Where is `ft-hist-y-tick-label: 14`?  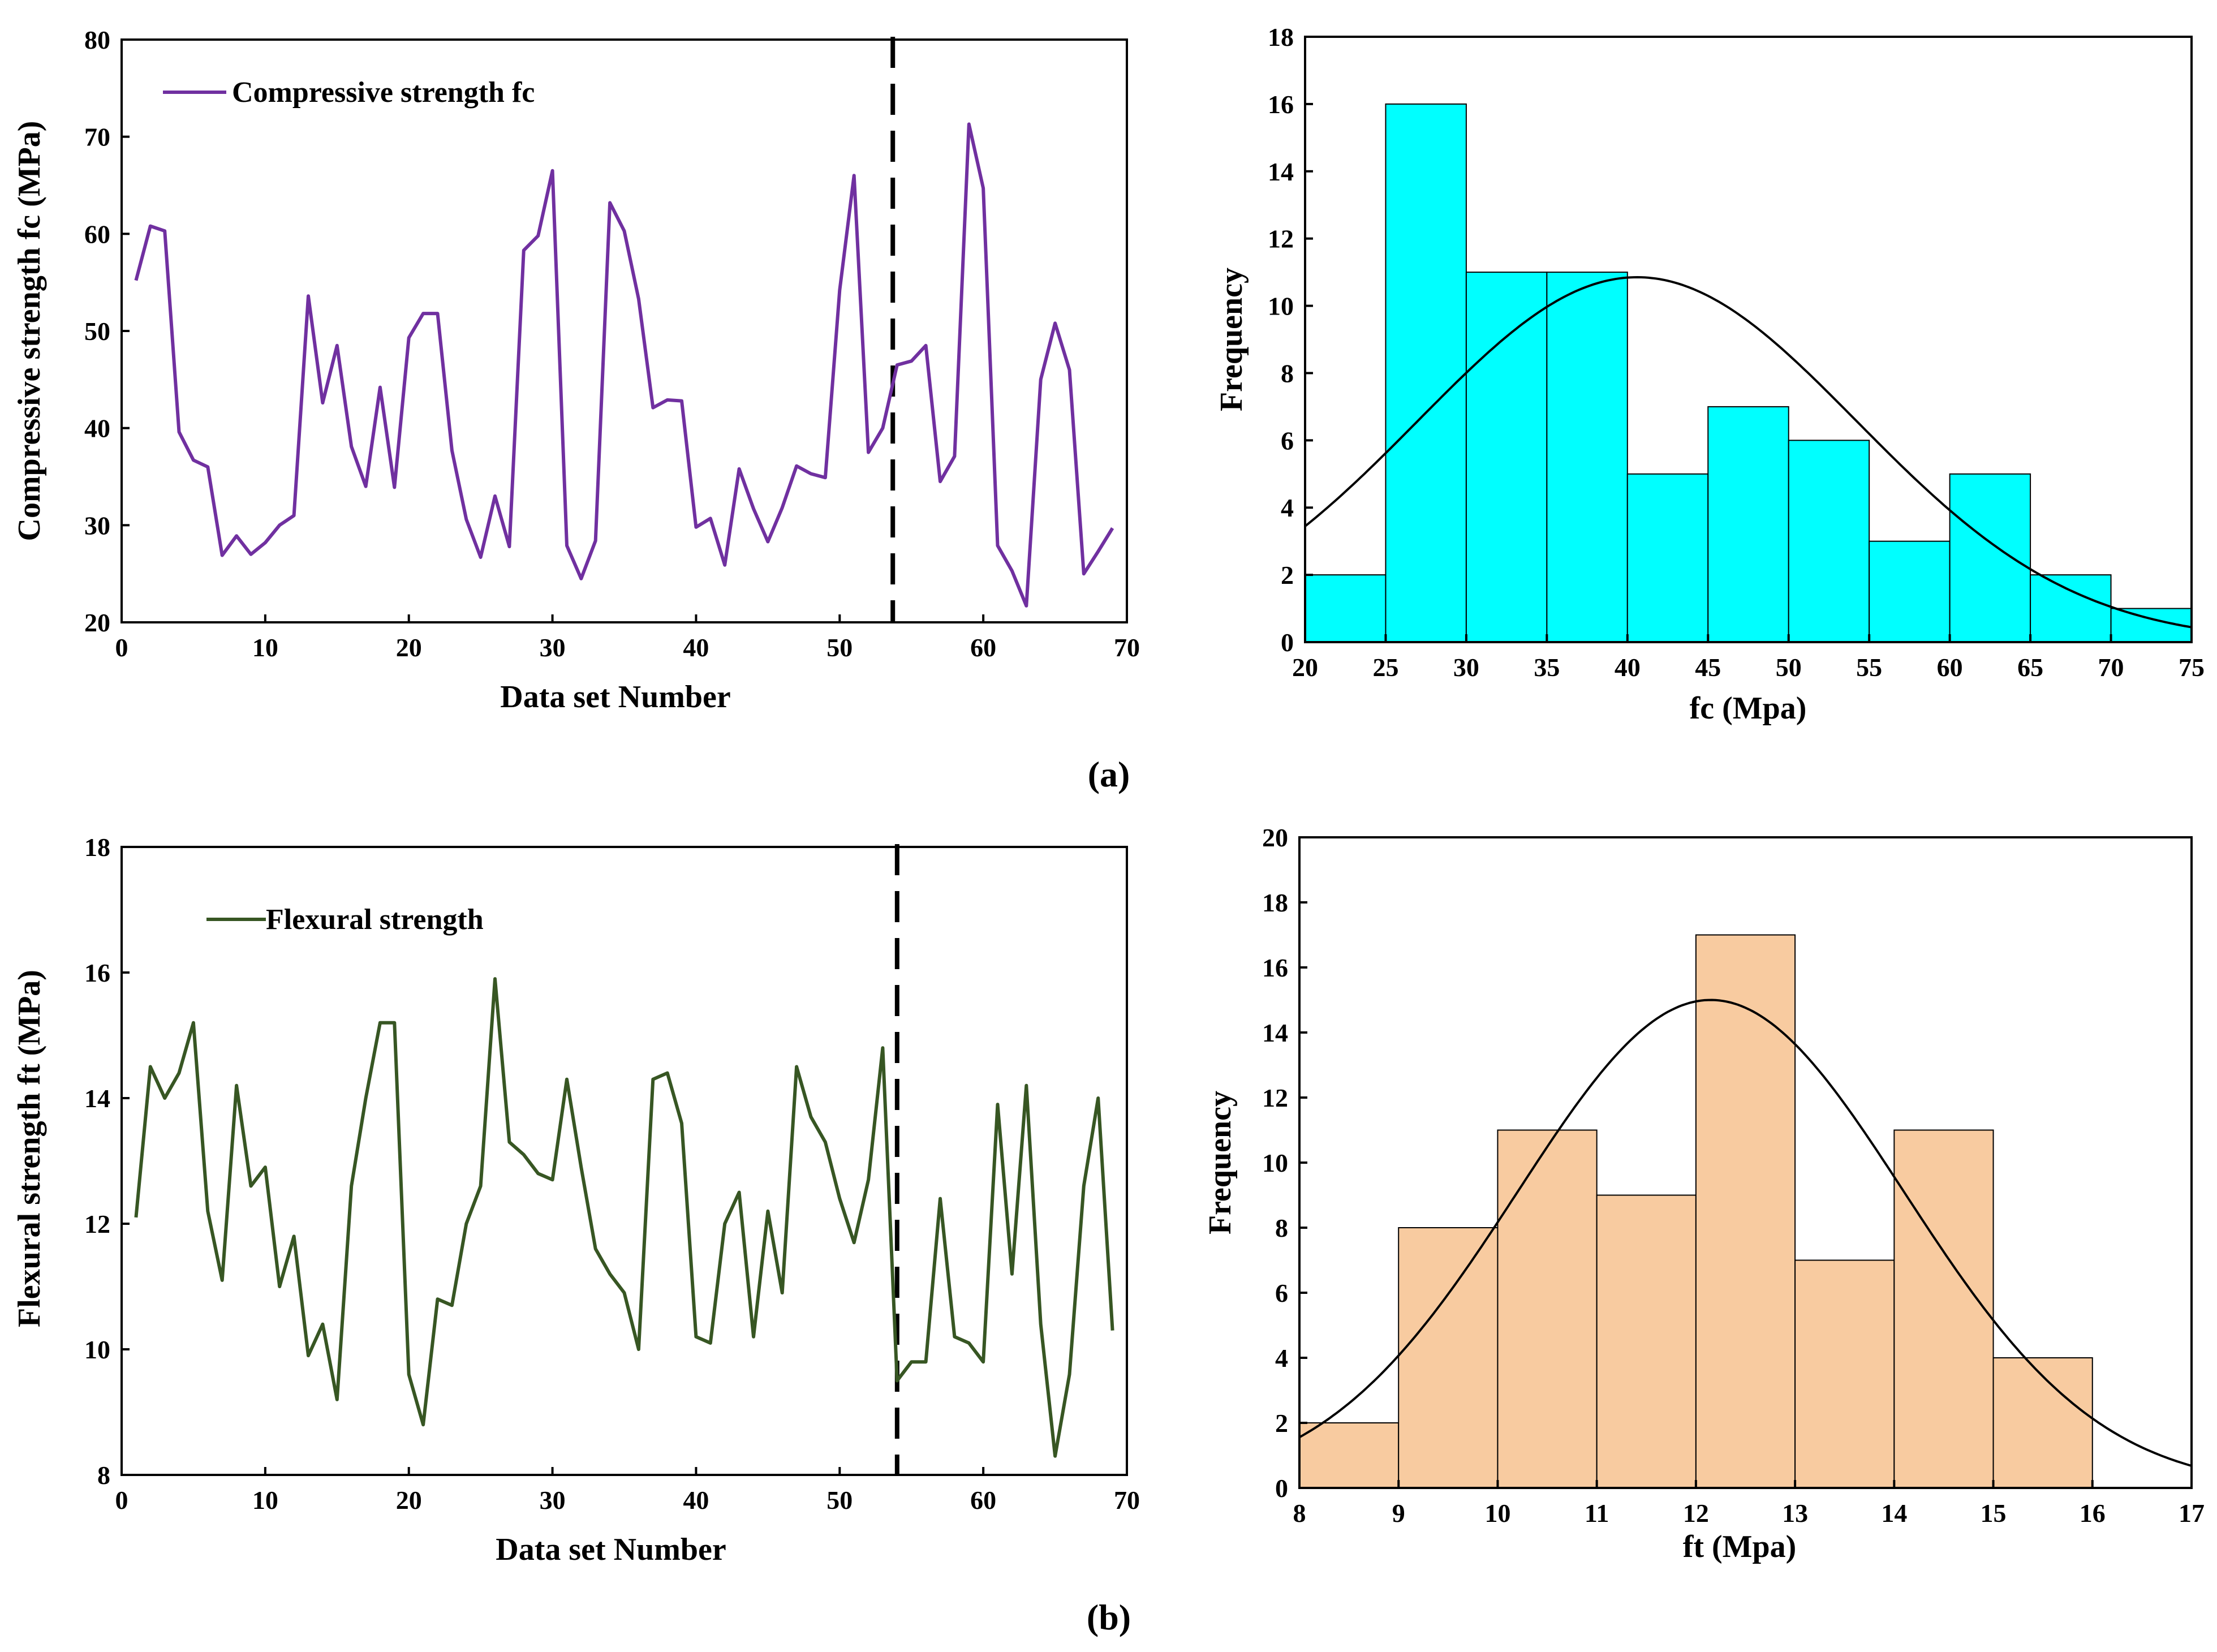
ft-hist-y-tick-label: 14 is located at coordinates (1275, 1032).